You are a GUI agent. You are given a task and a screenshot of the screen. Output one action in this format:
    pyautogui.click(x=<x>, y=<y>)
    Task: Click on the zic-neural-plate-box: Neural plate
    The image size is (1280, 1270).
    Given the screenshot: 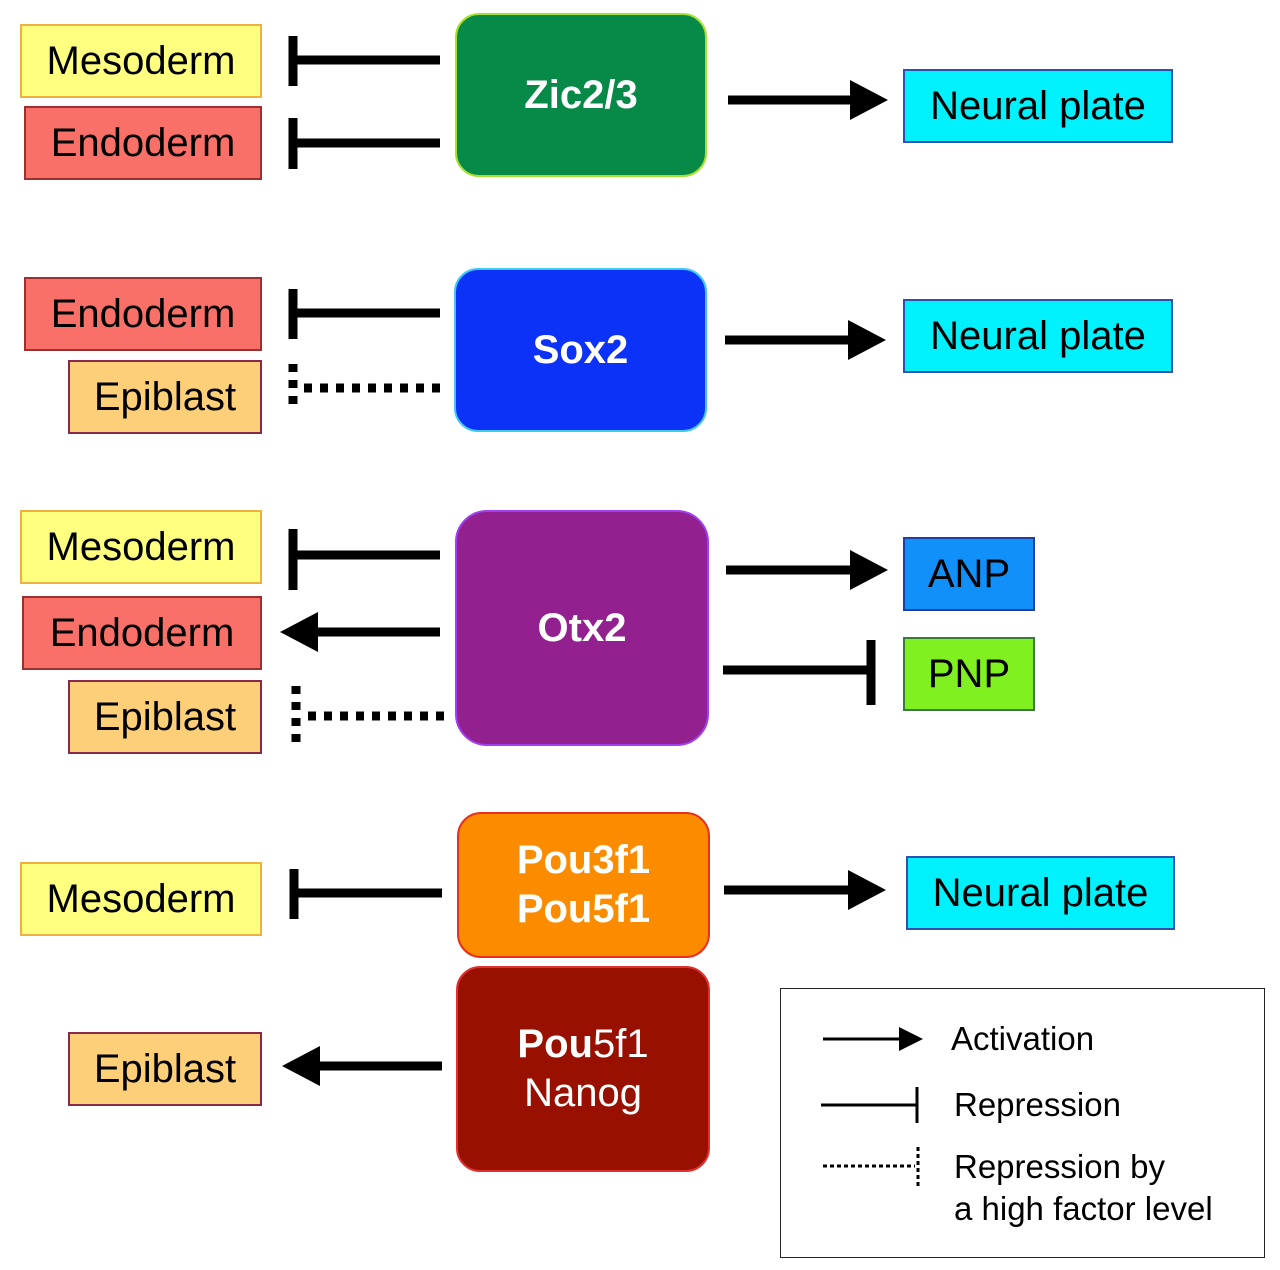 What is the action you would take?
    pyautogui.click(x=1038, y=106)
    